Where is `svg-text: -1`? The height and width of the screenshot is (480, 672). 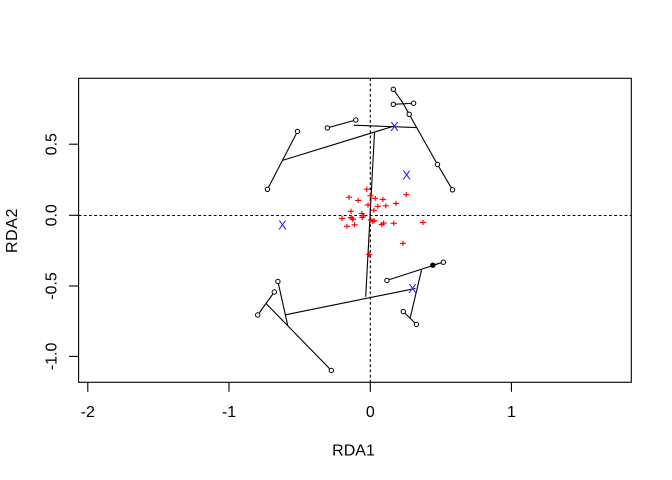
svg-text: -1 is located at coordinates (229, 412).